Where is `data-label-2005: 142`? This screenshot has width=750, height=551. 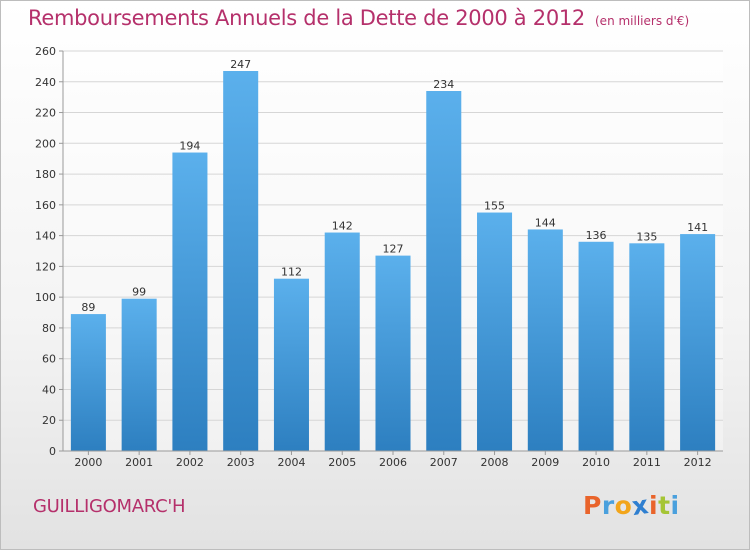
data-label-2005: 142 is located at coordinates (342, 226).